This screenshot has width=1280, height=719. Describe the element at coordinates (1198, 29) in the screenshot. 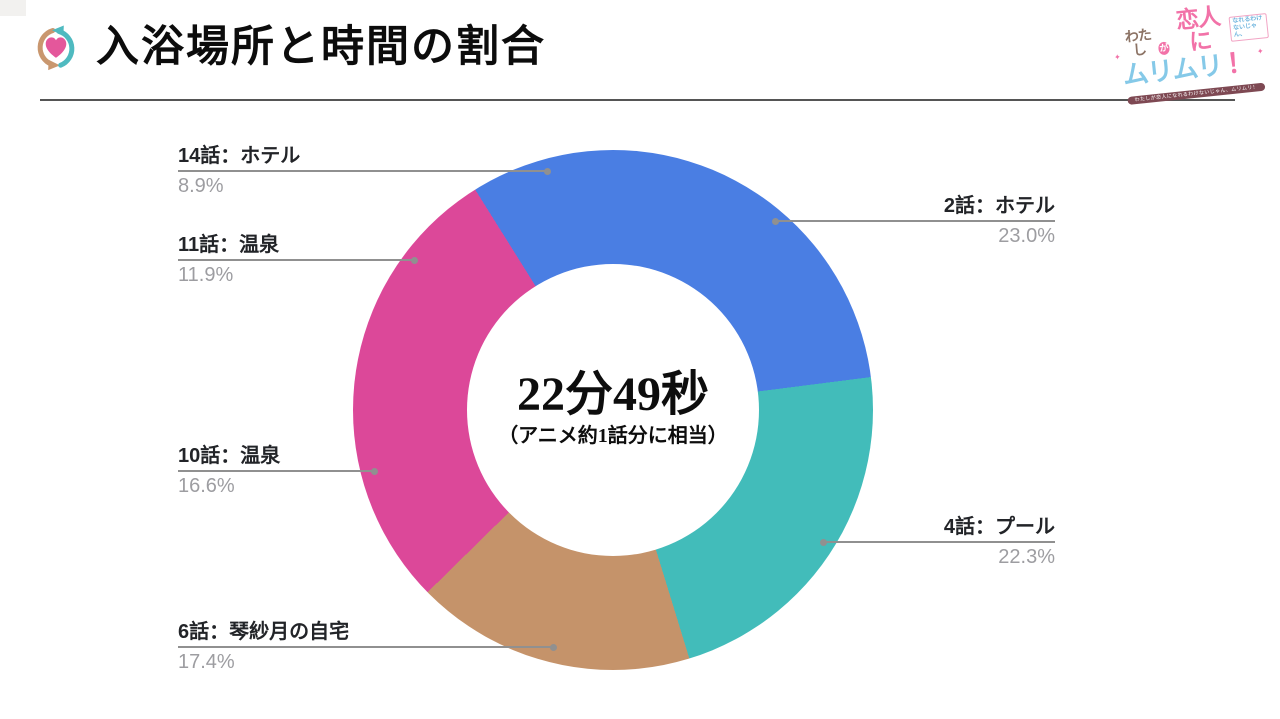

I see `logo-text-koibito: 恋人に` at that location.